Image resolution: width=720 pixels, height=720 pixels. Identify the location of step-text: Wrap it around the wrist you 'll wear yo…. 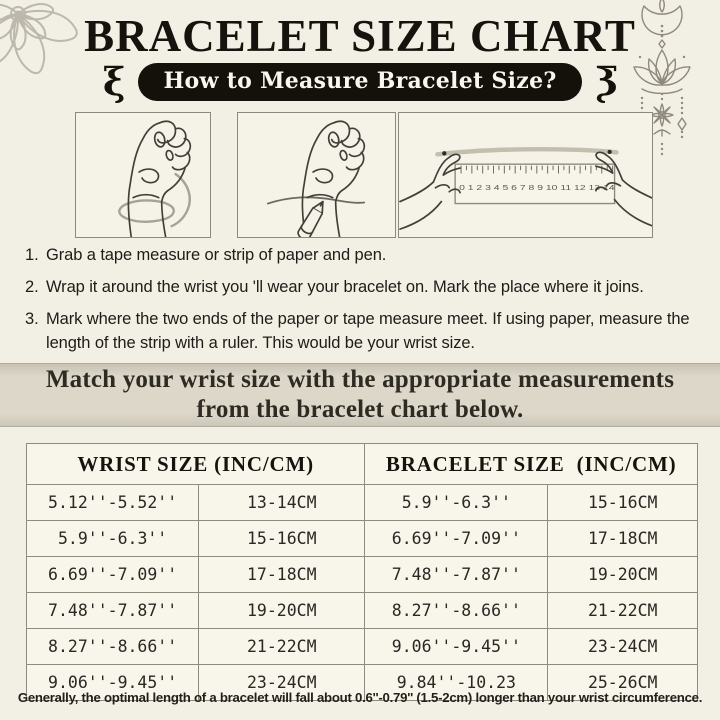
(345, 286).